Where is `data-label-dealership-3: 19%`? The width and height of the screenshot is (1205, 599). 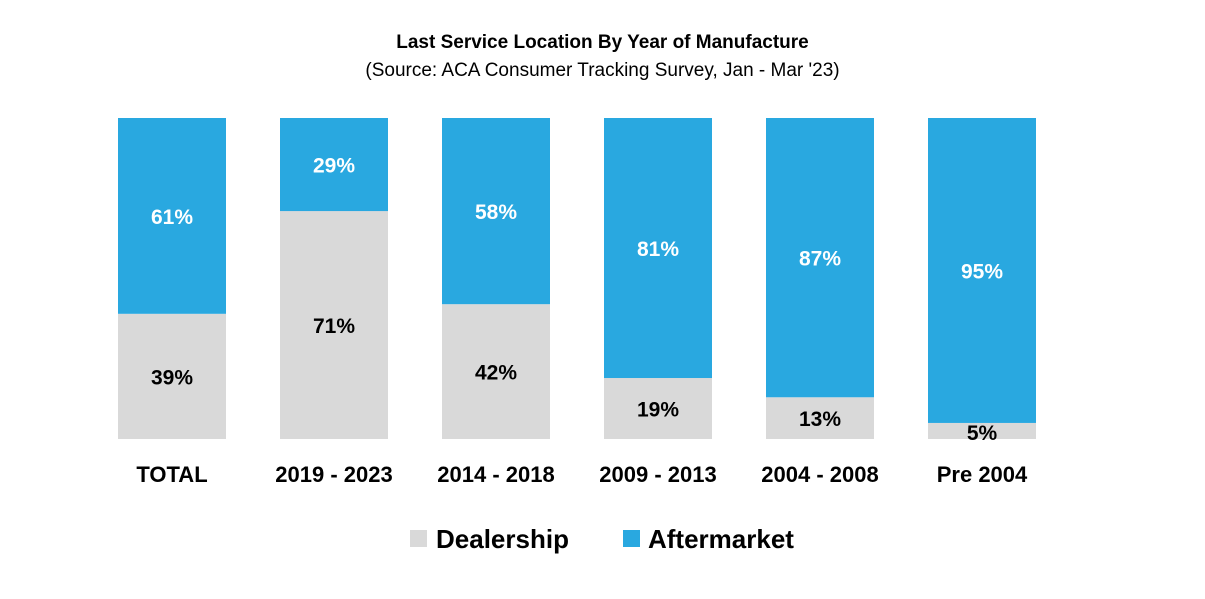
data-label-dealership-3: 19% is located at coordinates (658, 410).